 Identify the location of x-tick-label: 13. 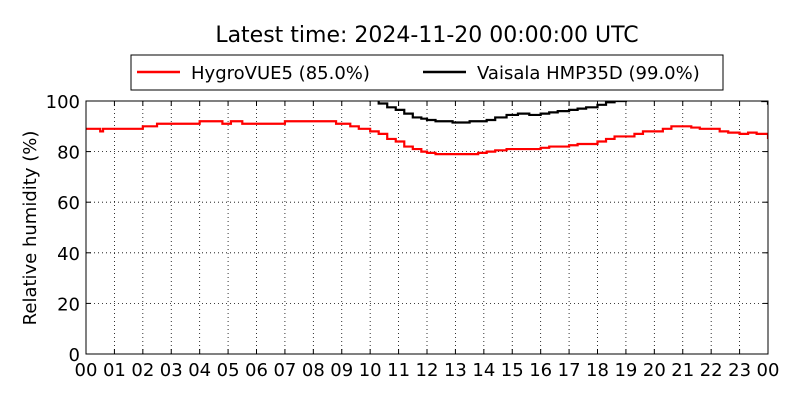
(455, 370).